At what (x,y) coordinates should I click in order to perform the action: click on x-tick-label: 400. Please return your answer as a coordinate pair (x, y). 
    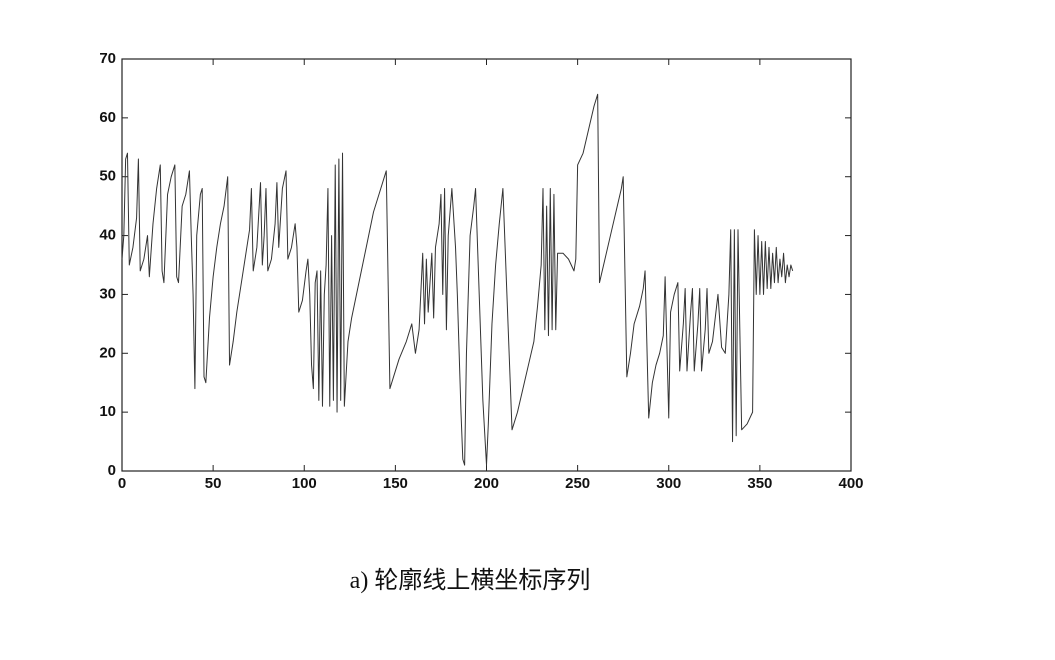
    Looking at the image, I should click on (850, 483).